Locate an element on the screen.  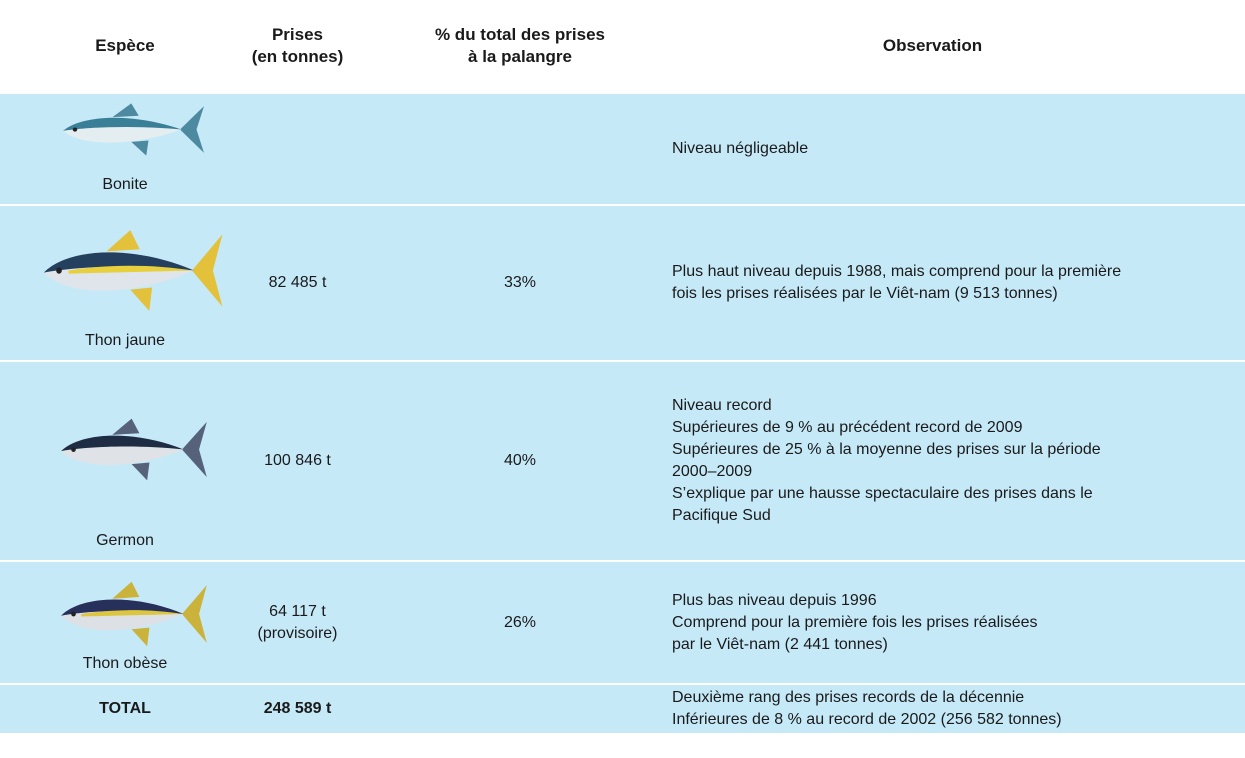
percent-cell: 33% is located at coordinates (520, 283).